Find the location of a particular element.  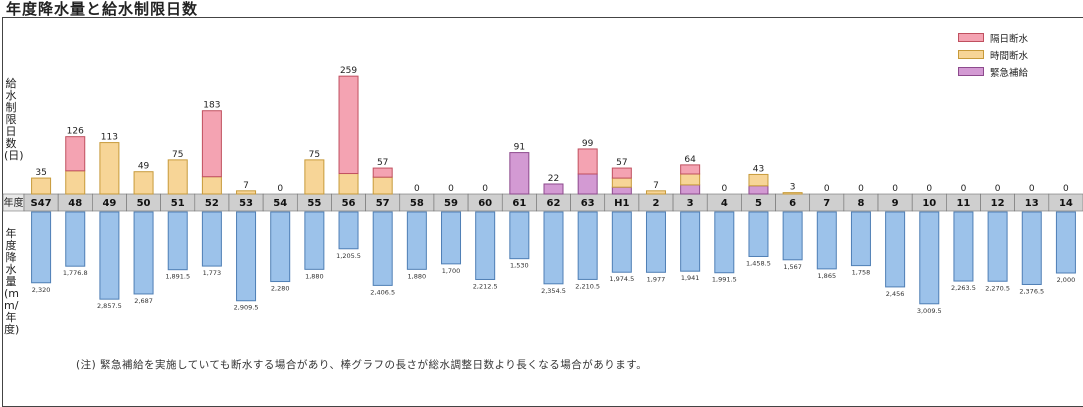

precipitation-value-label: 1,700 is located at coordinates (451, 271).